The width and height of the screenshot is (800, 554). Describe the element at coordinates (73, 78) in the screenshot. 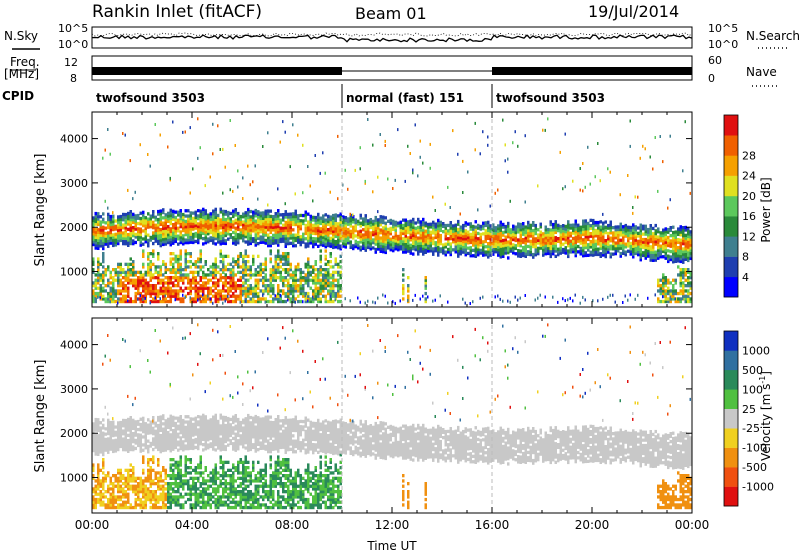

I see `freq-tick-bottom: 8` at that location.